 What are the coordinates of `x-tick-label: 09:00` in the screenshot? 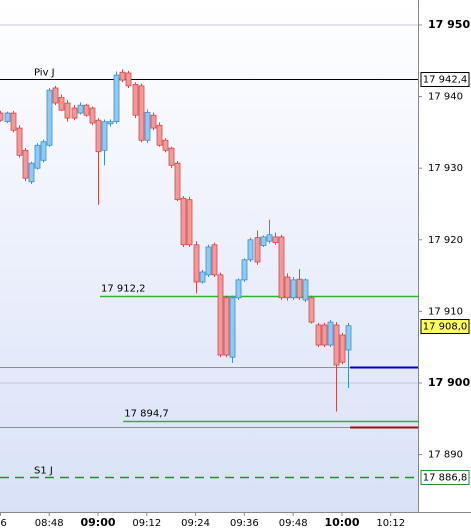 It's located at (97, 522).